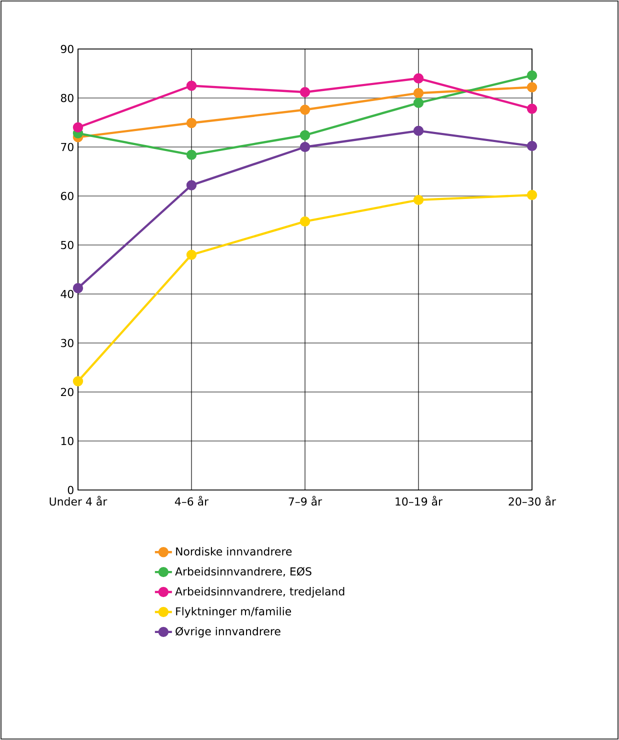 This screenshot has width=619, height=740. Describe the element at coordinates (79, 501) in the screenshot. I see `x-tick-label: Under 4 år` at that location.